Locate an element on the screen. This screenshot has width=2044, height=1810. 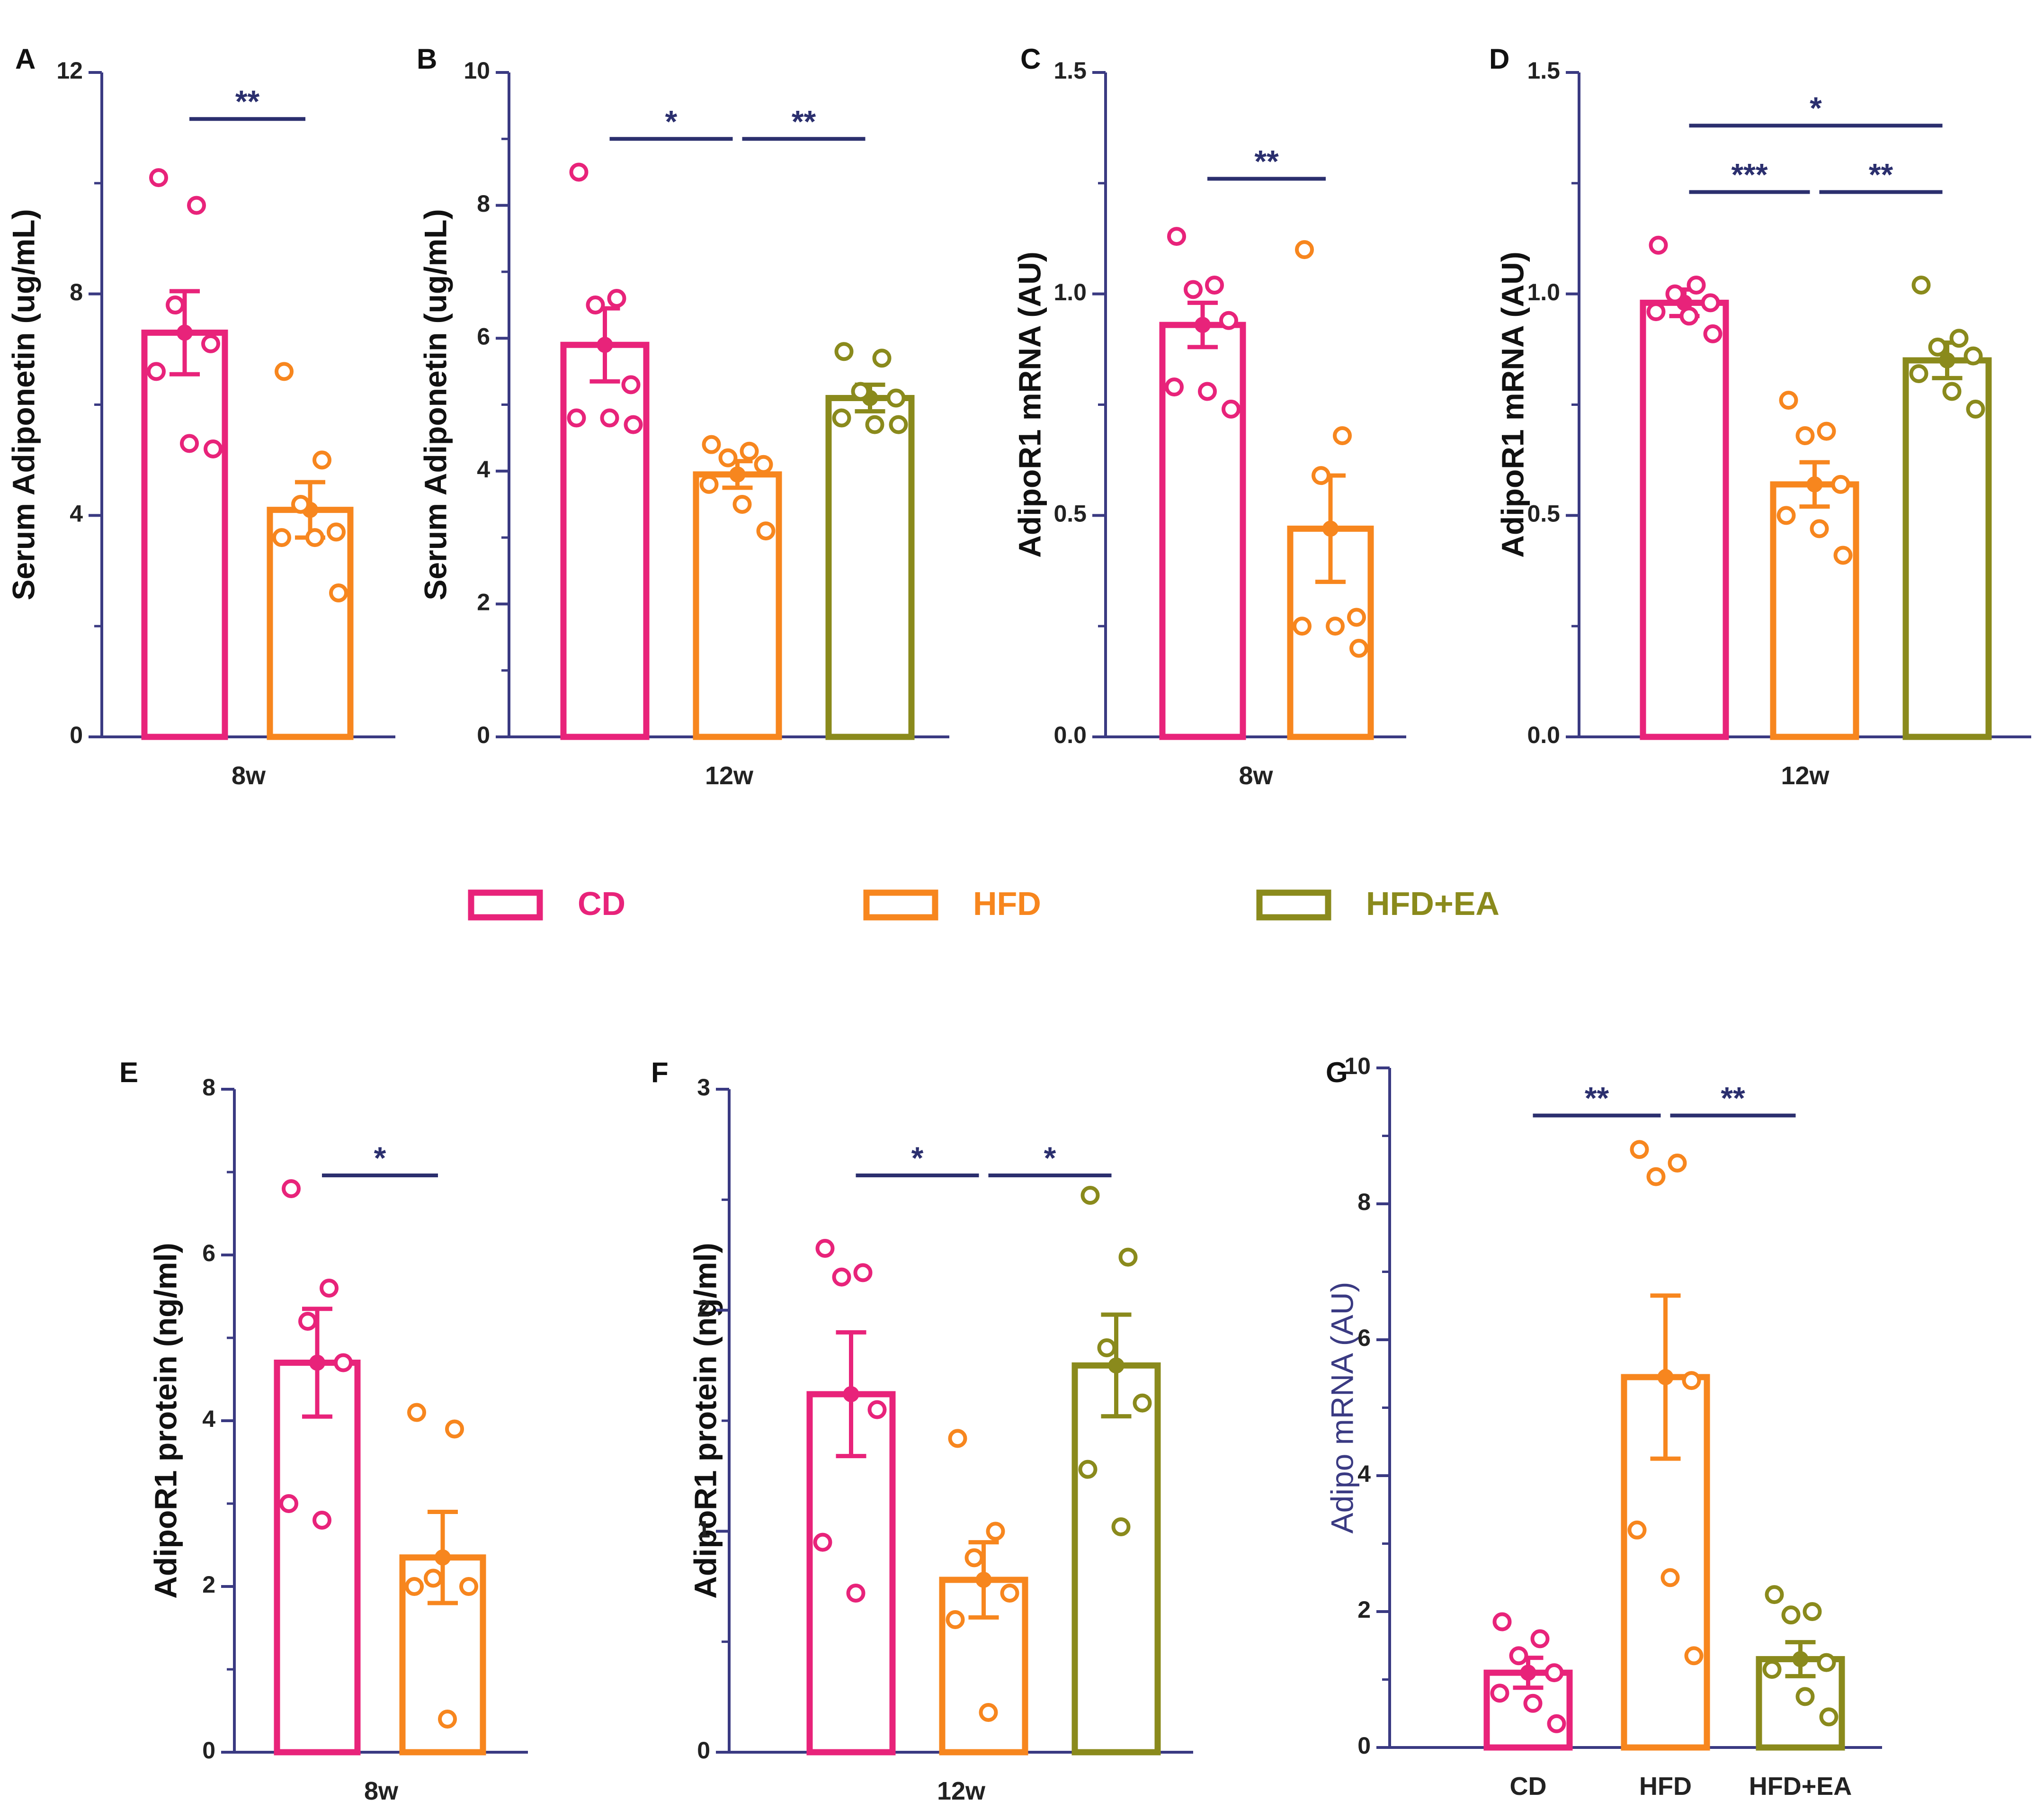
series-hfd-ea is located at coordinates (870, 541).